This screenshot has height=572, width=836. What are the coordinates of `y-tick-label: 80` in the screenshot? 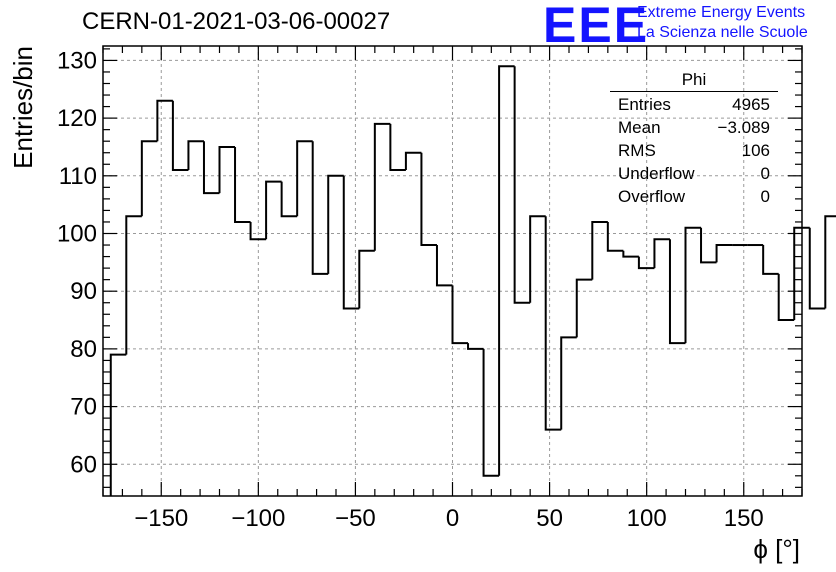 It's located at (83, 349).